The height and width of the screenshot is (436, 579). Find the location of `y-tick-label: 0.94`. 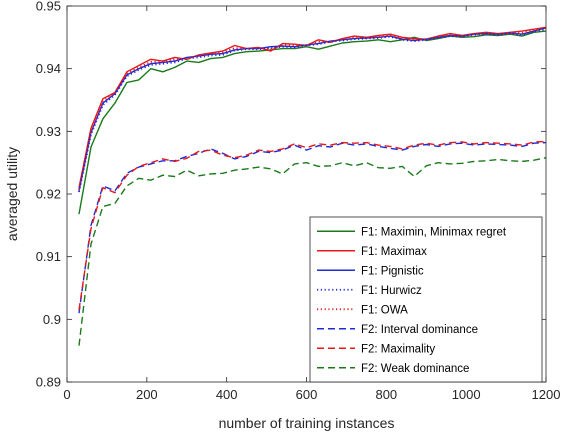

y-tick-label: 0.94 is located at coordinates (48, 68).